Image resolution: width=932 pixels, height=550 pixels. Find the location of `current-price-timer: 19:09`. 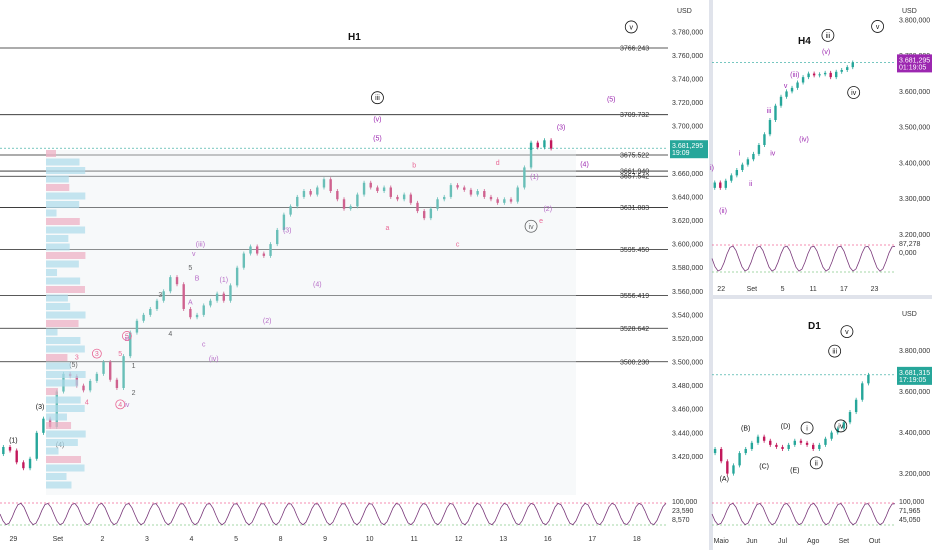

current-price-timer: 19:09 is located at coordinates (681, 153).